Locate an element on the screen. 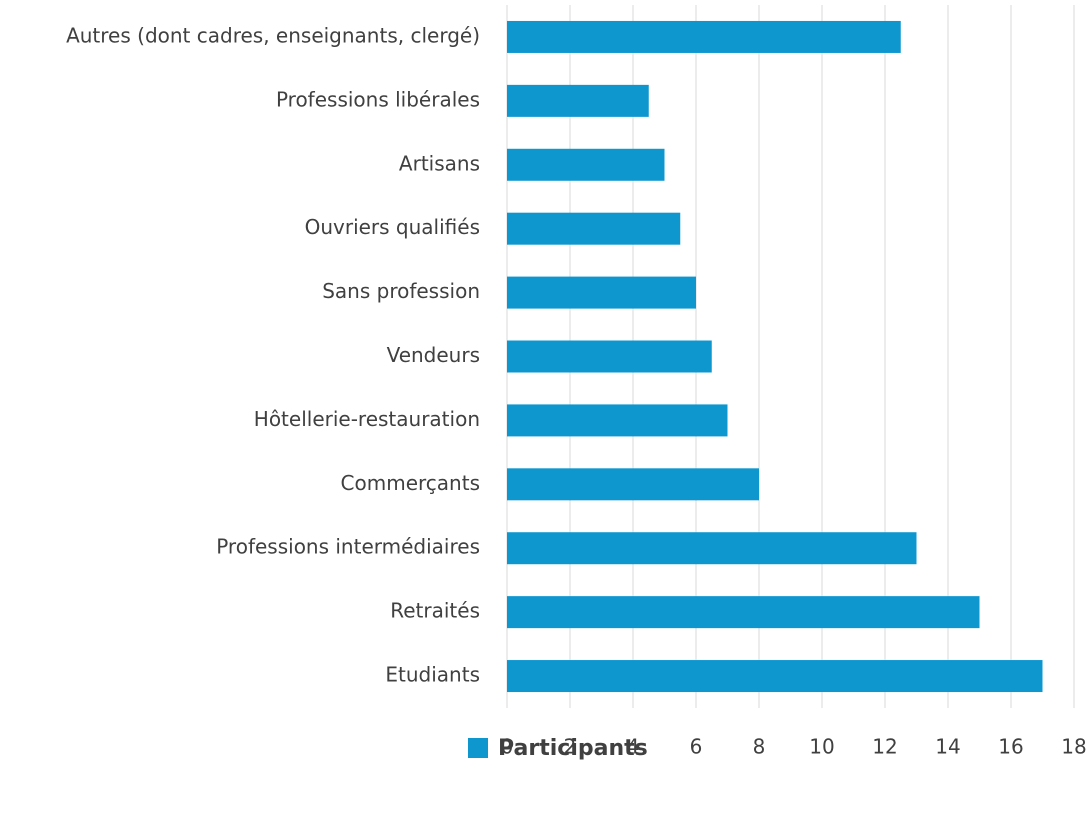  y-tick-label: Vendeurs is located at coordinates (433, 355).